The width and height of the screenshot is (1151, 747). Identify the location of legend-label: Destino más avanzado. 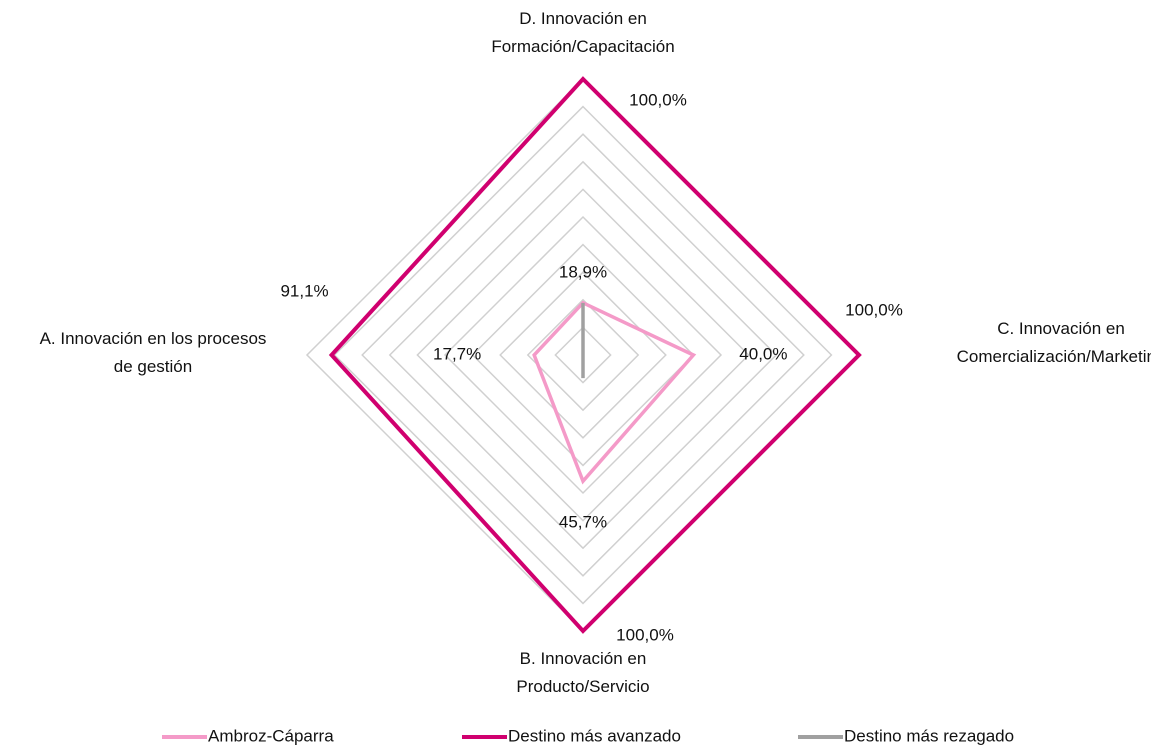
(594, 735).